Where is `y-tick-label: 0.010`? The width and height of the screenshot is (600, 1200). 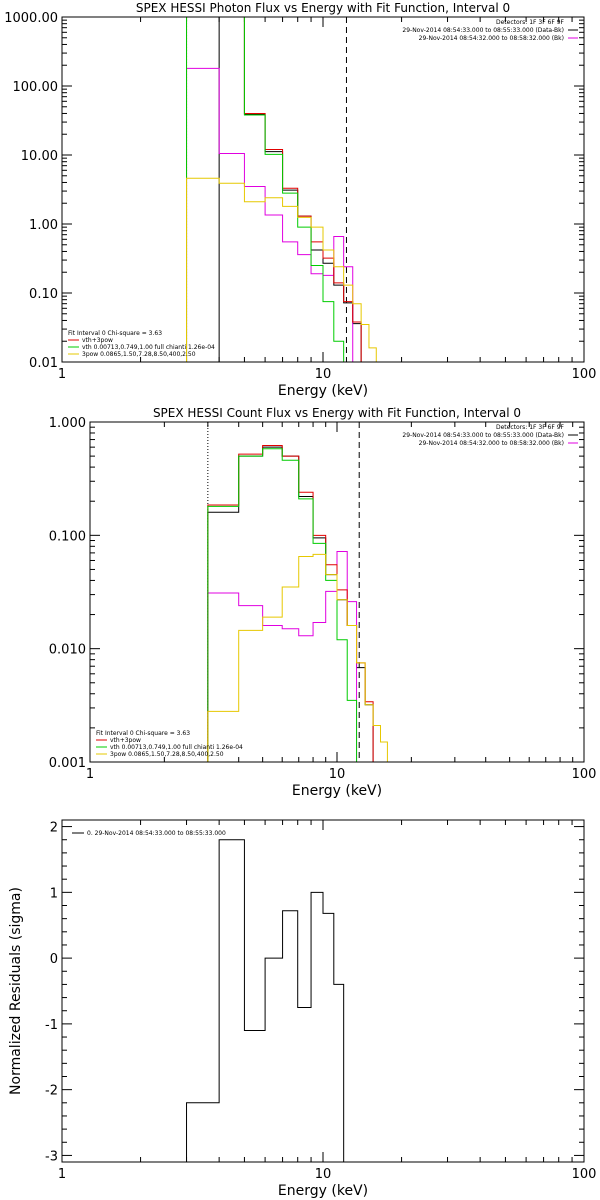 y-tick-label: 0.010 is located at coordinates (67, 650).